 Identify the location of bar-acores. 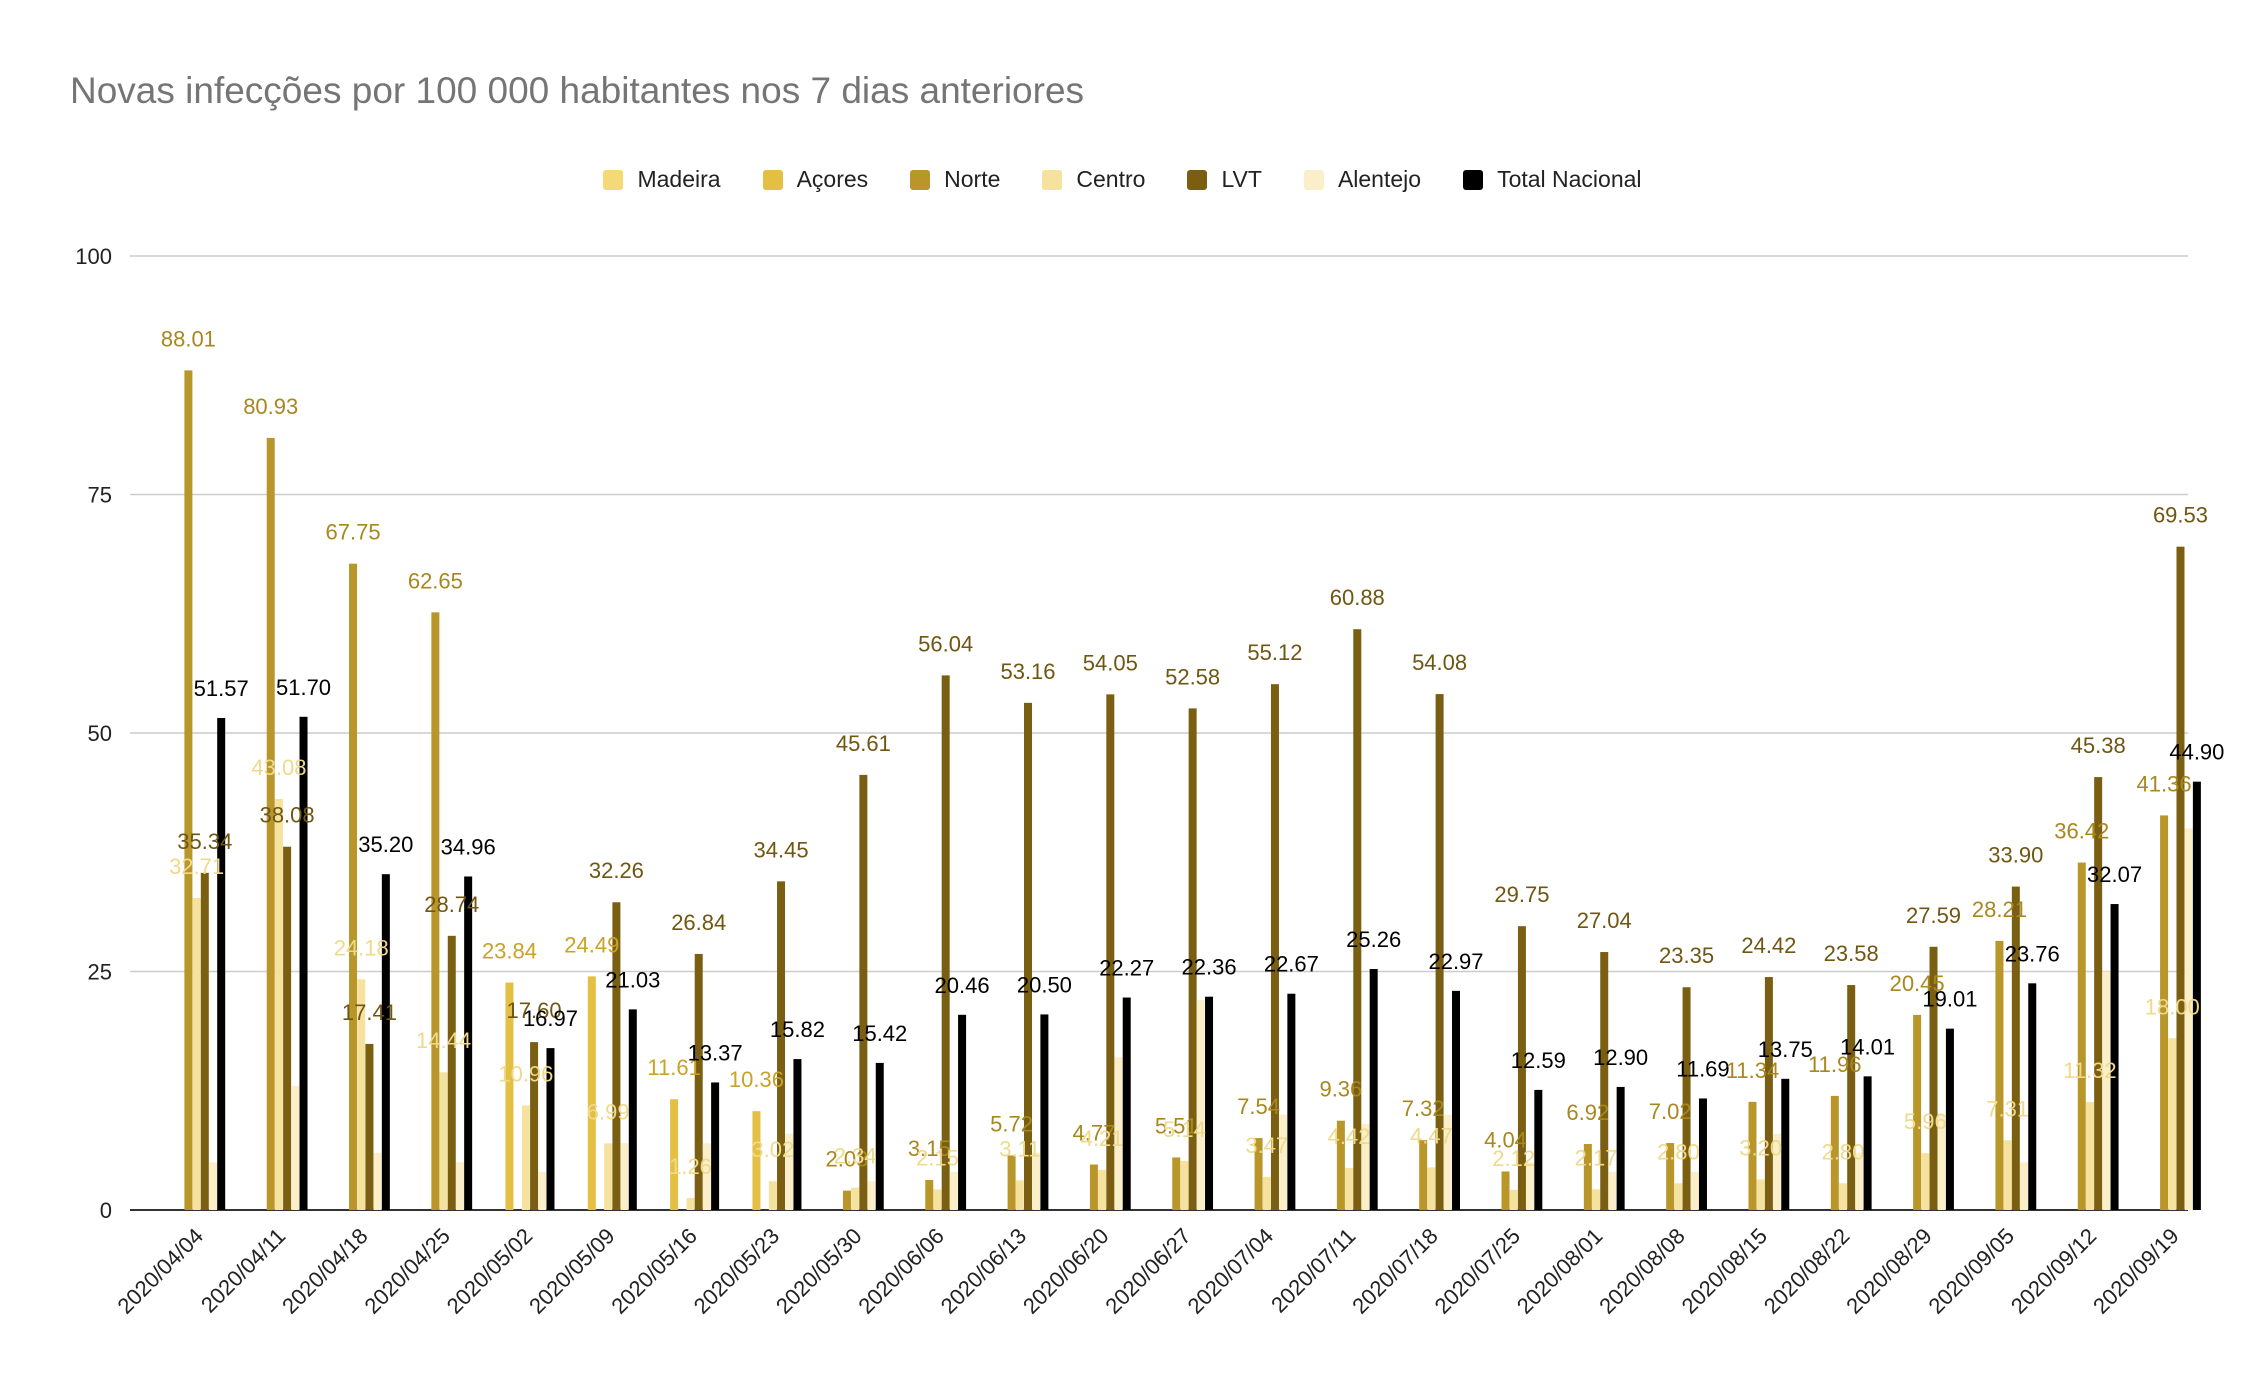
(591, 1093).